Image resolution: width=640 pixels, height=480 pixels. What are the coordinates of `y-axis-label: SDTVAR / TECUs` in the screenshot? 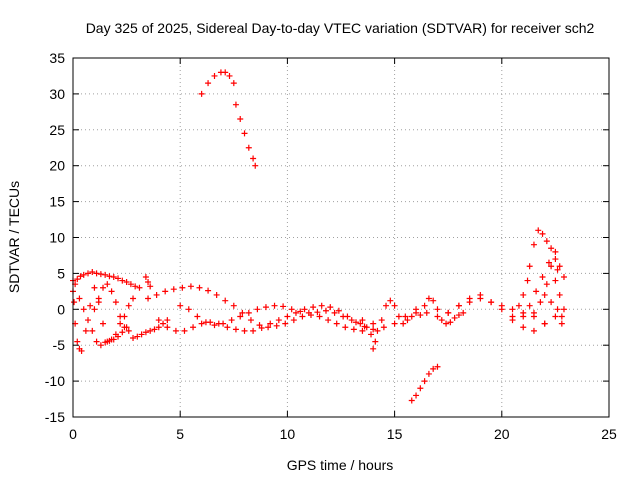 It's located at (14, 237).